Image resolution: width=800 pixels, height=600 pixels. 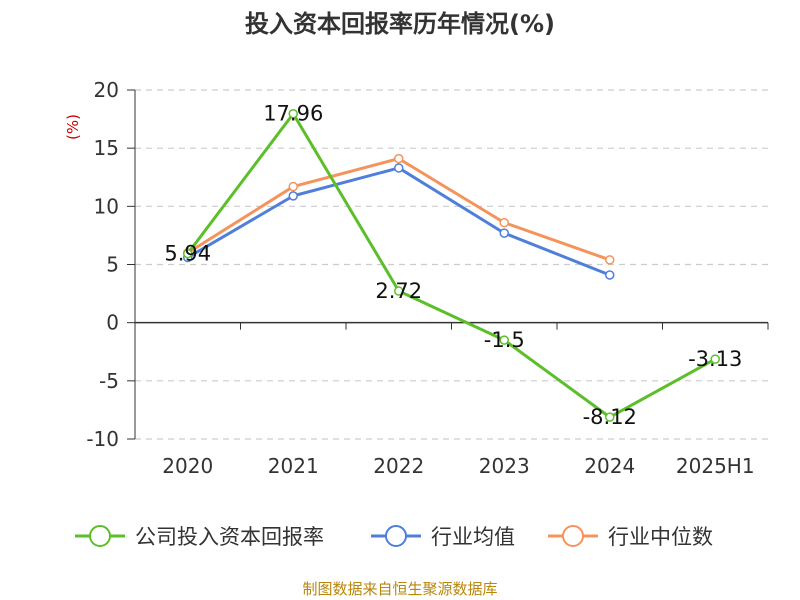 What do you see at coordinates (73, 127) in the screenshot?
I see `y-axis-label: (%)` at bounding box center [73, 127].